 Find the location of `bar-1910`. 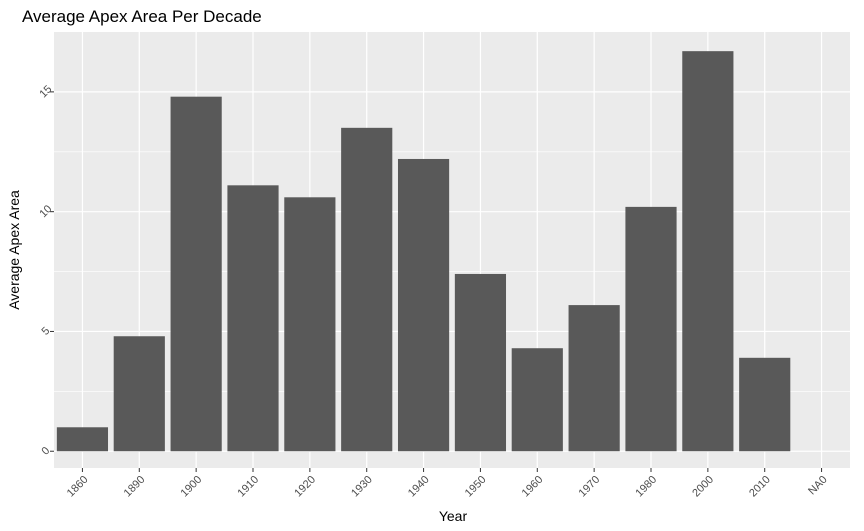

bar-1910 is located at coordinates (253, 318).